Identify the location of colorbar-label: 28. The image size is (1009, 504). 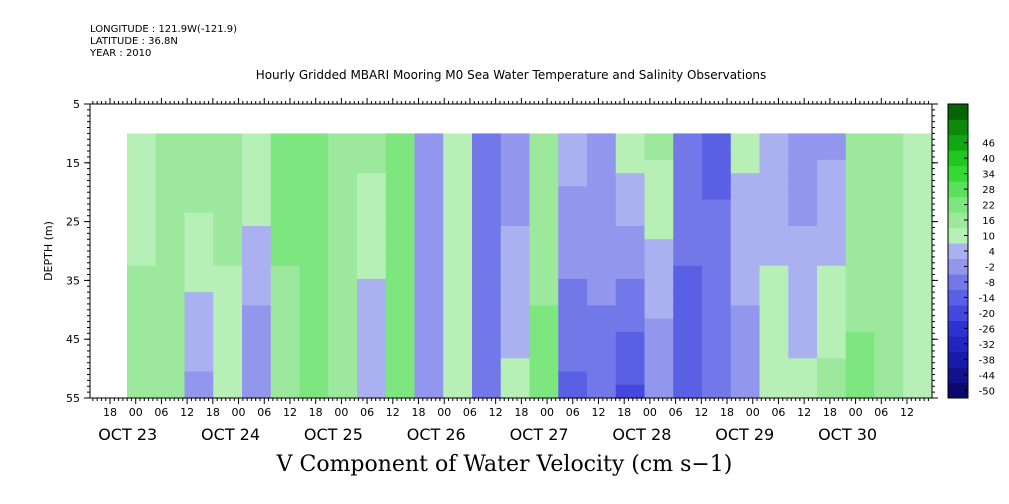
(988, 190).